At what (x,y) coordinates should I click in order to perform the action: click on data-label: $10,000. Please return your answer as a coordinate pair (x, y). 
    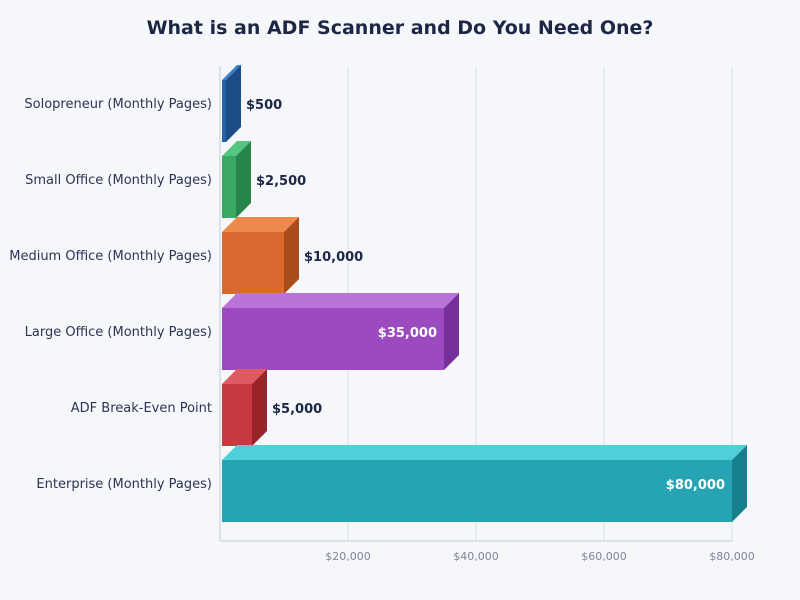
    Looking at the image, I should click on (333, 257).